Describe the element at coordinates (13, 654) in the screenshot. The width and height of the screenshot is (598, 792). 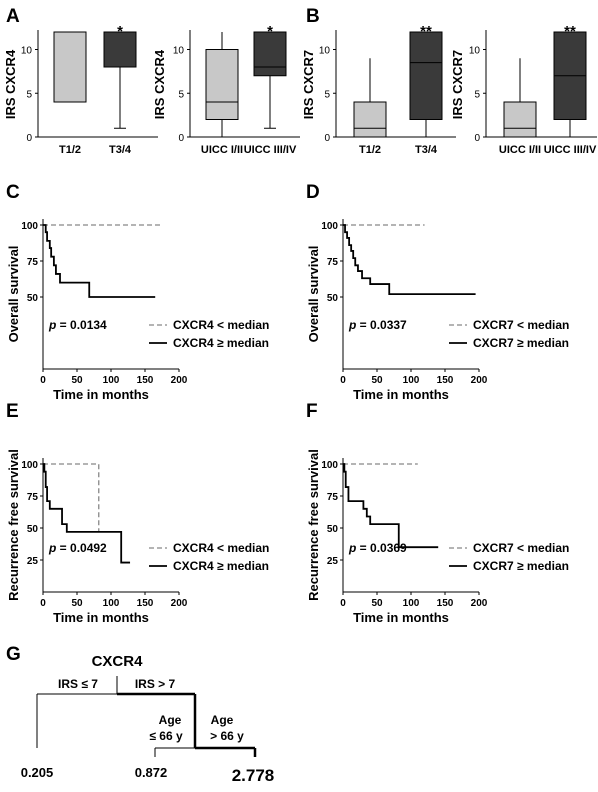
I see `panel-label-g: G` at that location.